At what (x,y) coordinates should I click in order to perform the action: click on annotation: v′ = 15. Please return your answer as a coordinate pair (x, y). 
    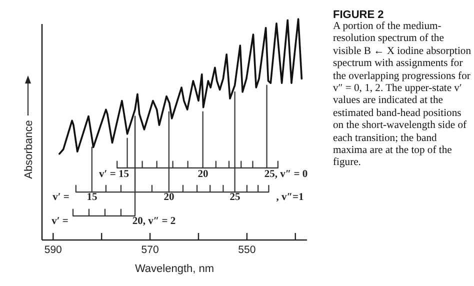
    Looking at the image, I should click on (114, 174).